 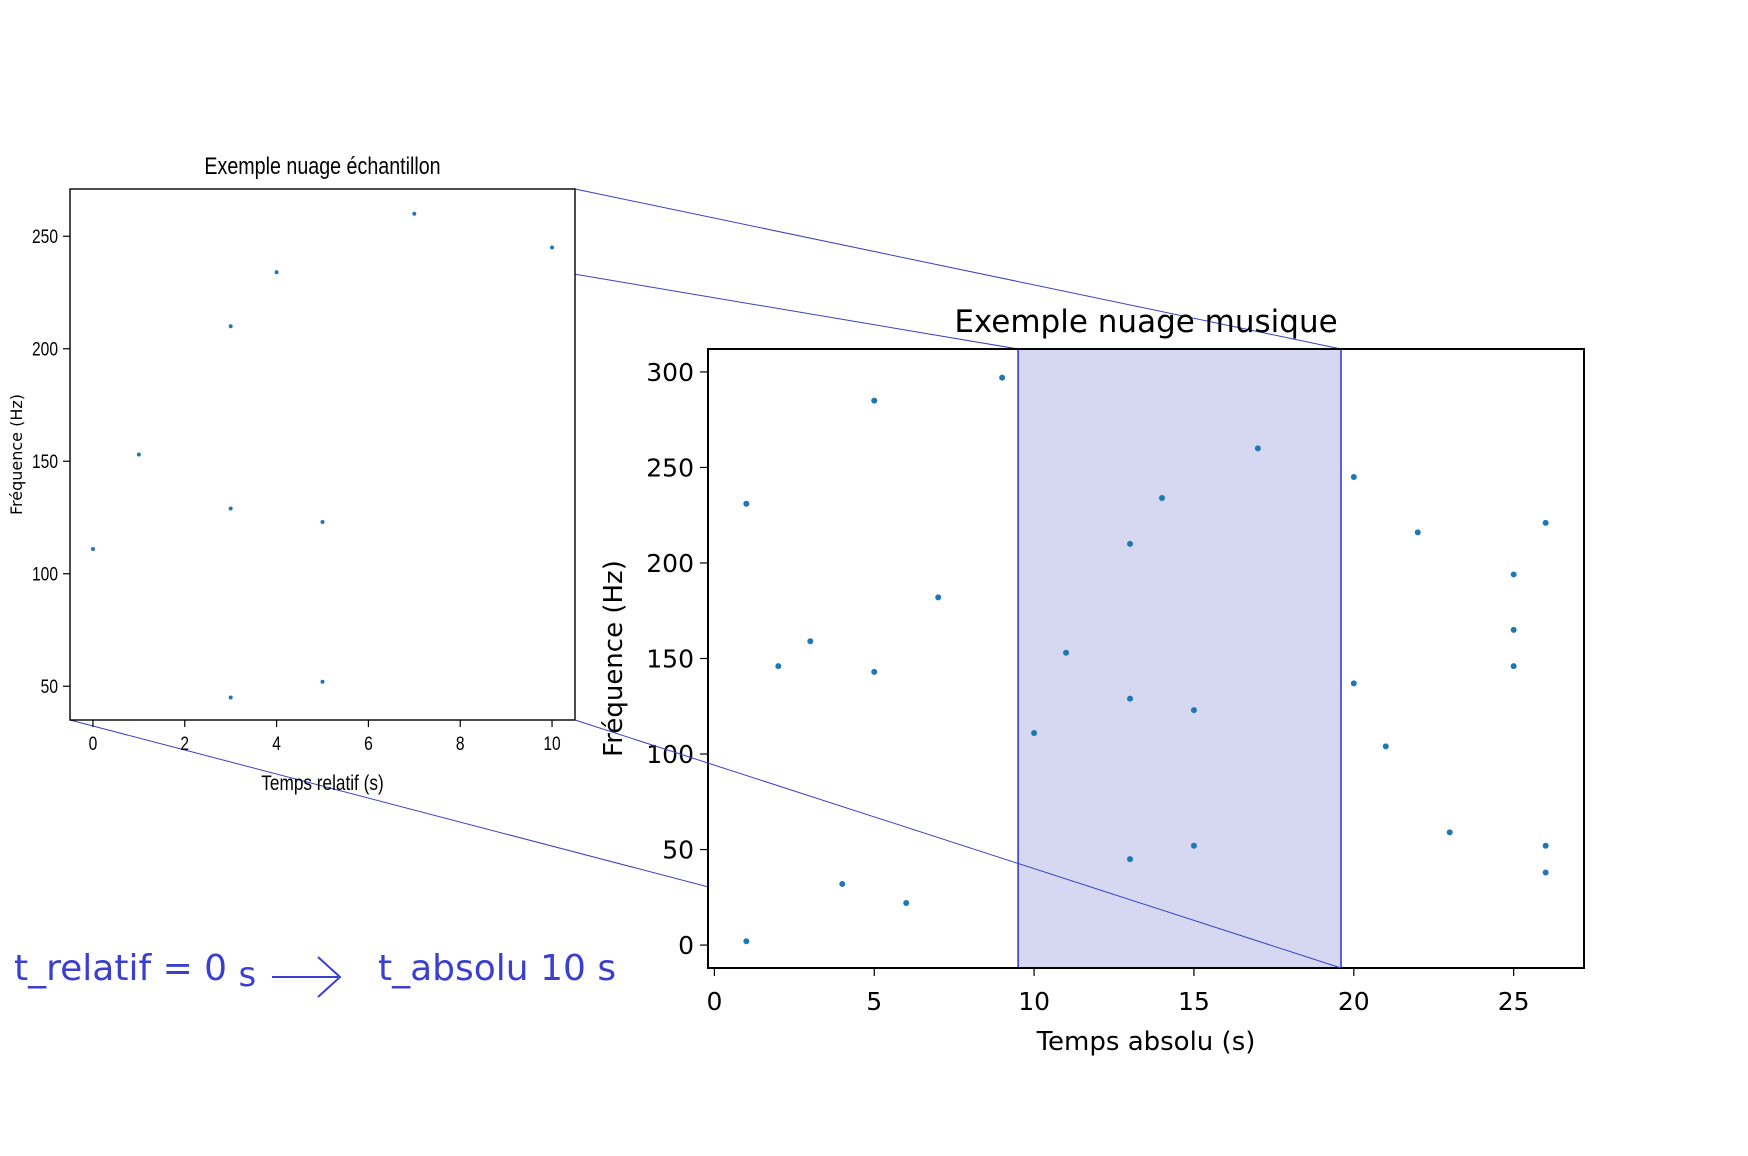 What do you see at coordinates (1145, 322) in the screenshot?
I see `chart-title: Exemple nuage musique` at bounding box center [1145, 322].